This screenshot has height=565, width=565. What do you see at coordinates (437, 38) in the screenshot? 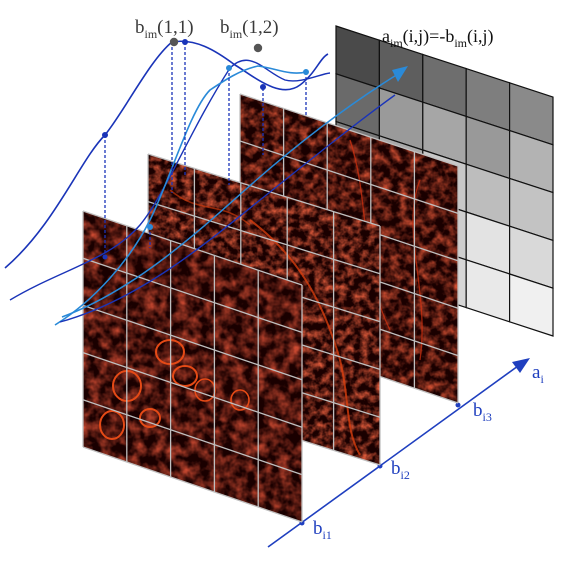
I see `label-matrix-equation: aim(i,j)=-bim(i,j)` at bounding box center [437, 38].